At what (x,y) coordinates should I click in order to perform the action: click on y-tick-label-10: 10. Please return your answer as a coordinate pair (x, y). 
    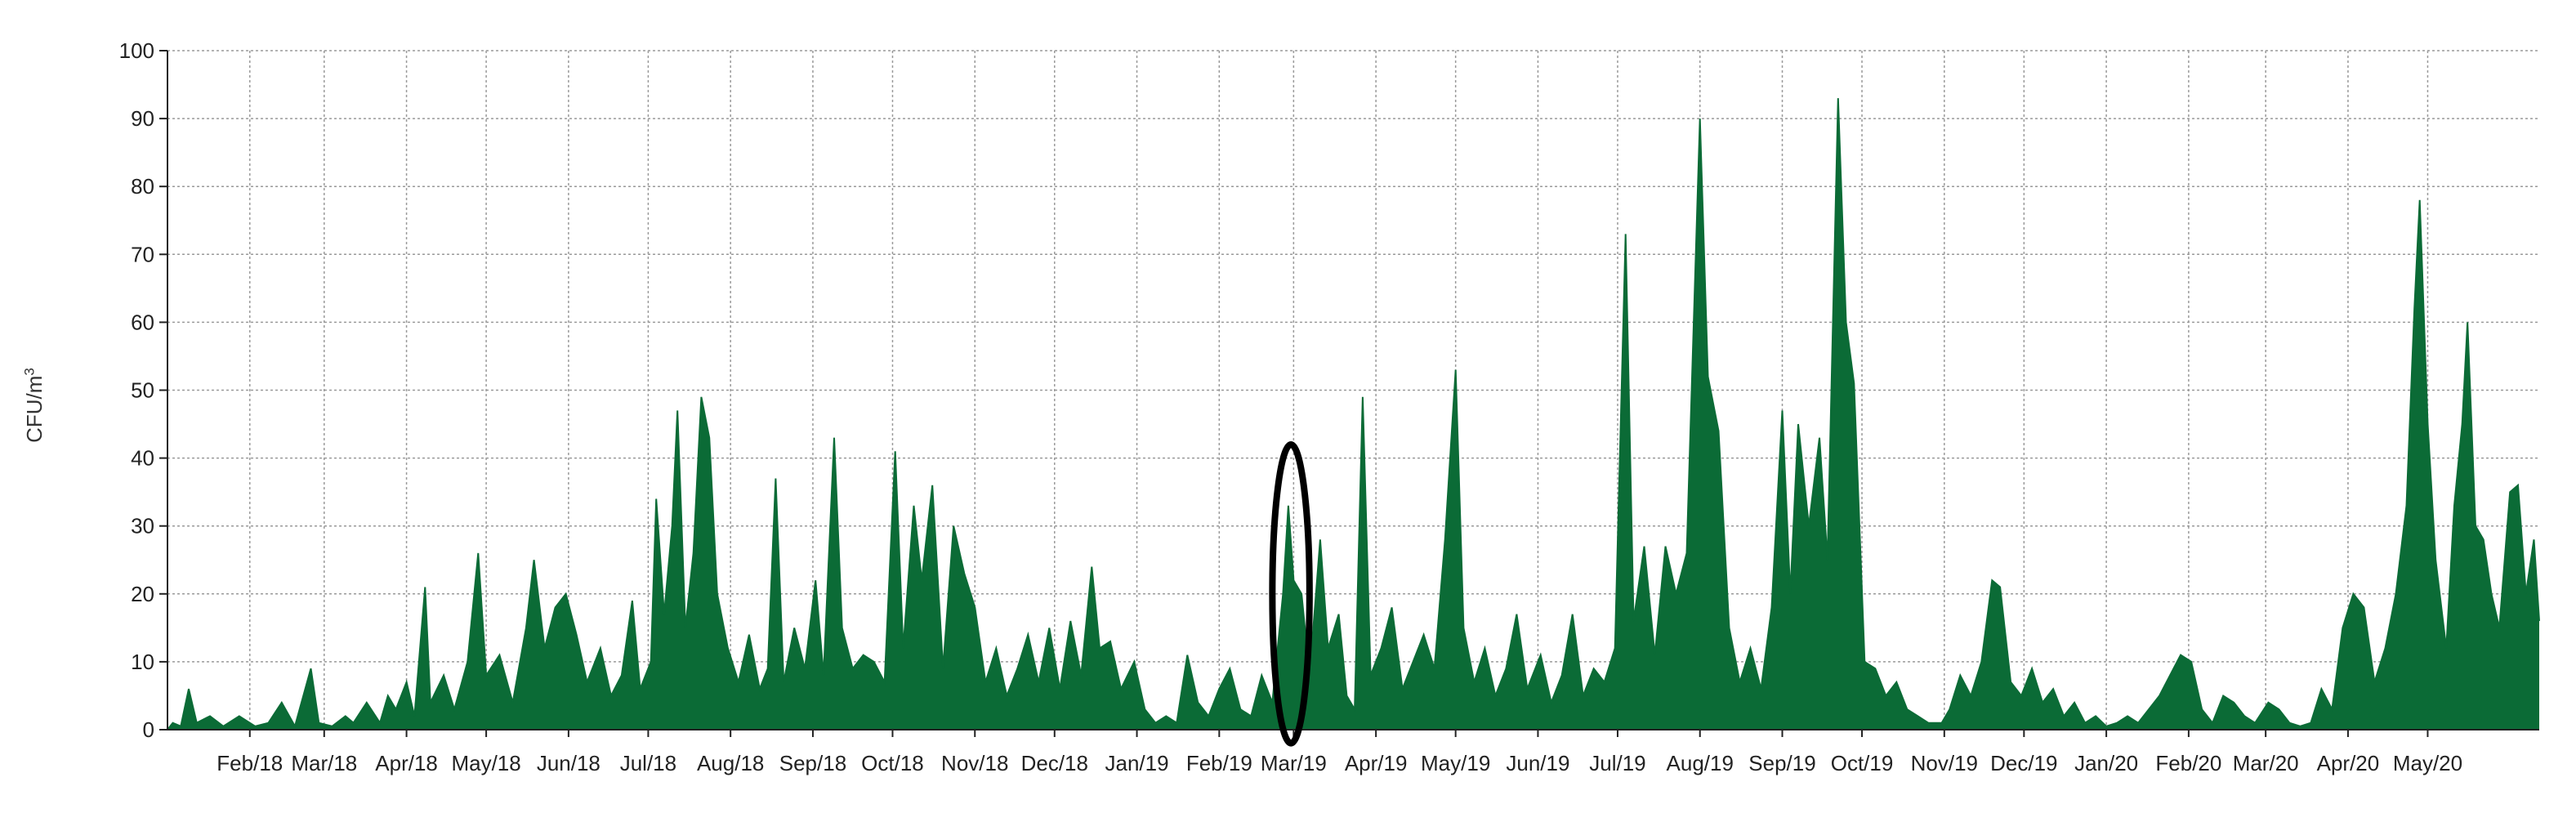
    Looking at the image, I should click on (142, 662).